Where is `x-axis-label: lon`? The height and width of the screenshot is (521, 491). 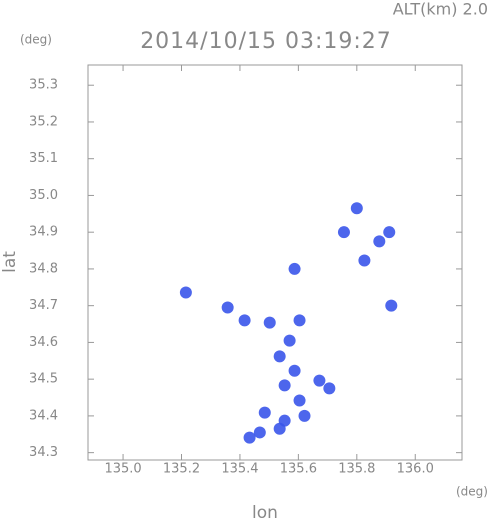
x-axis-label: lon is located at coordinates (265, 512).